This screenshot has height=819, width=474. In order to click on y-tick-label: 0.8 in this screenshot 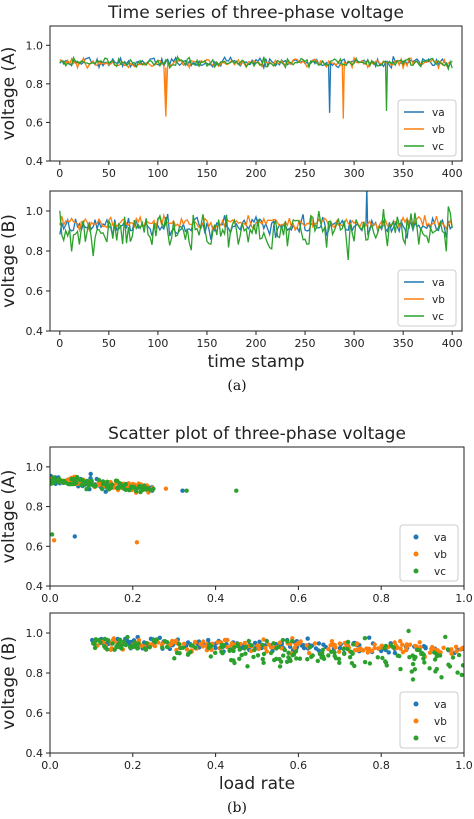, I will do `click(35, 84)`.